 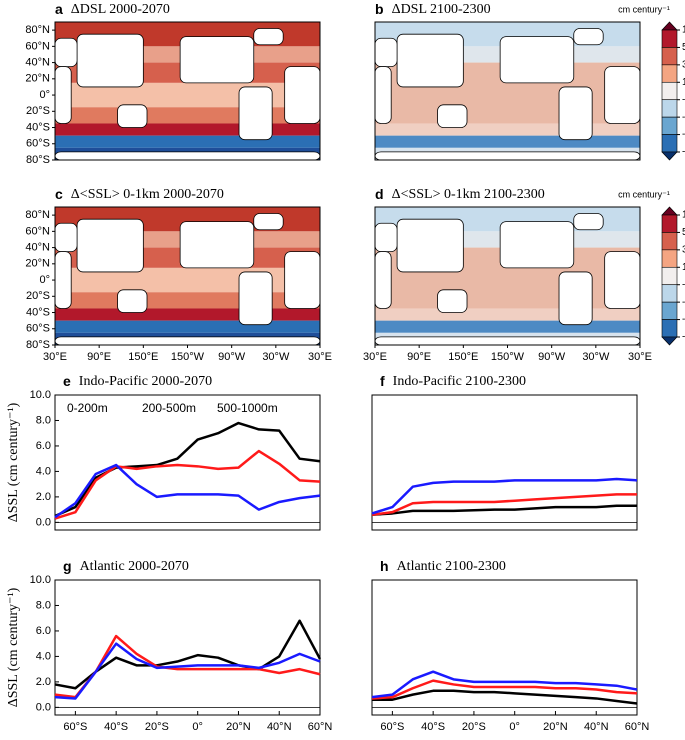 What do you see at coordinates (38, 144) in the screenshot?
I see `y-tick-label: 60°S` at bounding box center [38, 144].